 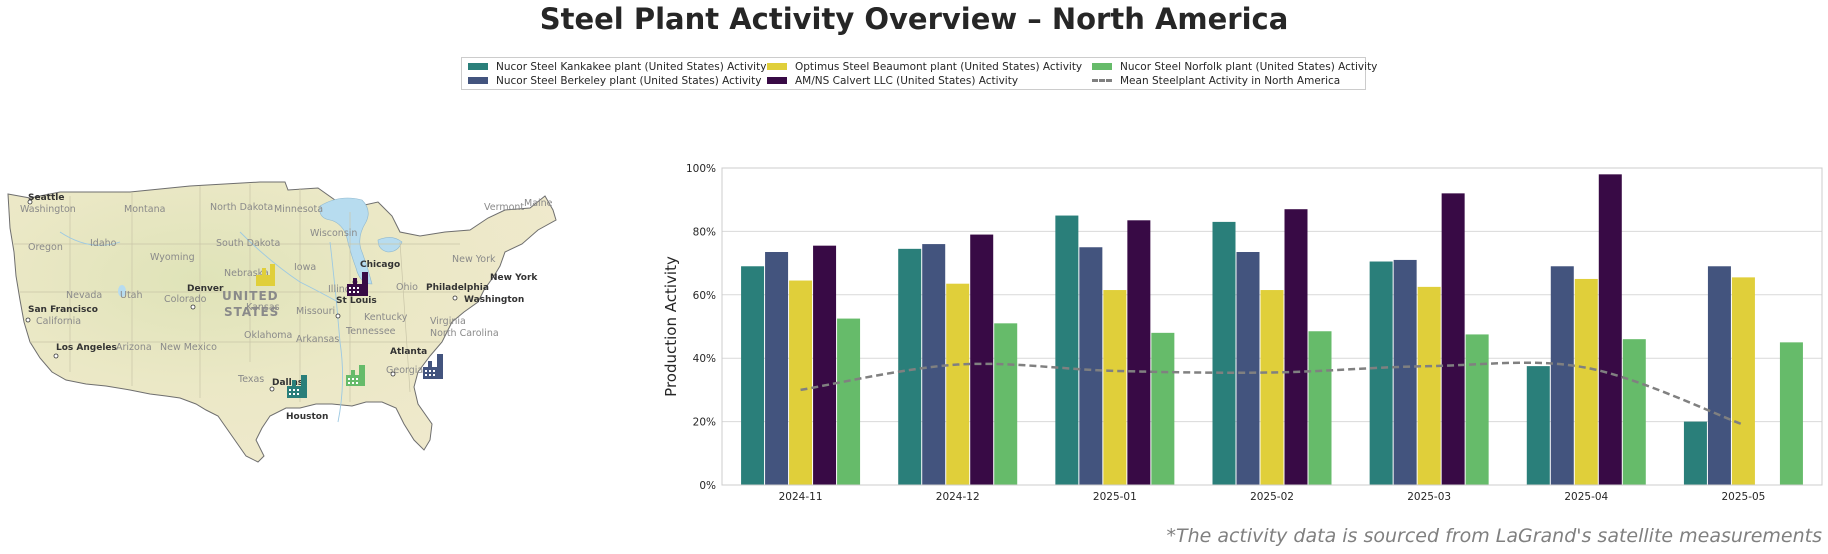 I want to click on x-tick-label: 2024-11, so click(x=801, y=497).